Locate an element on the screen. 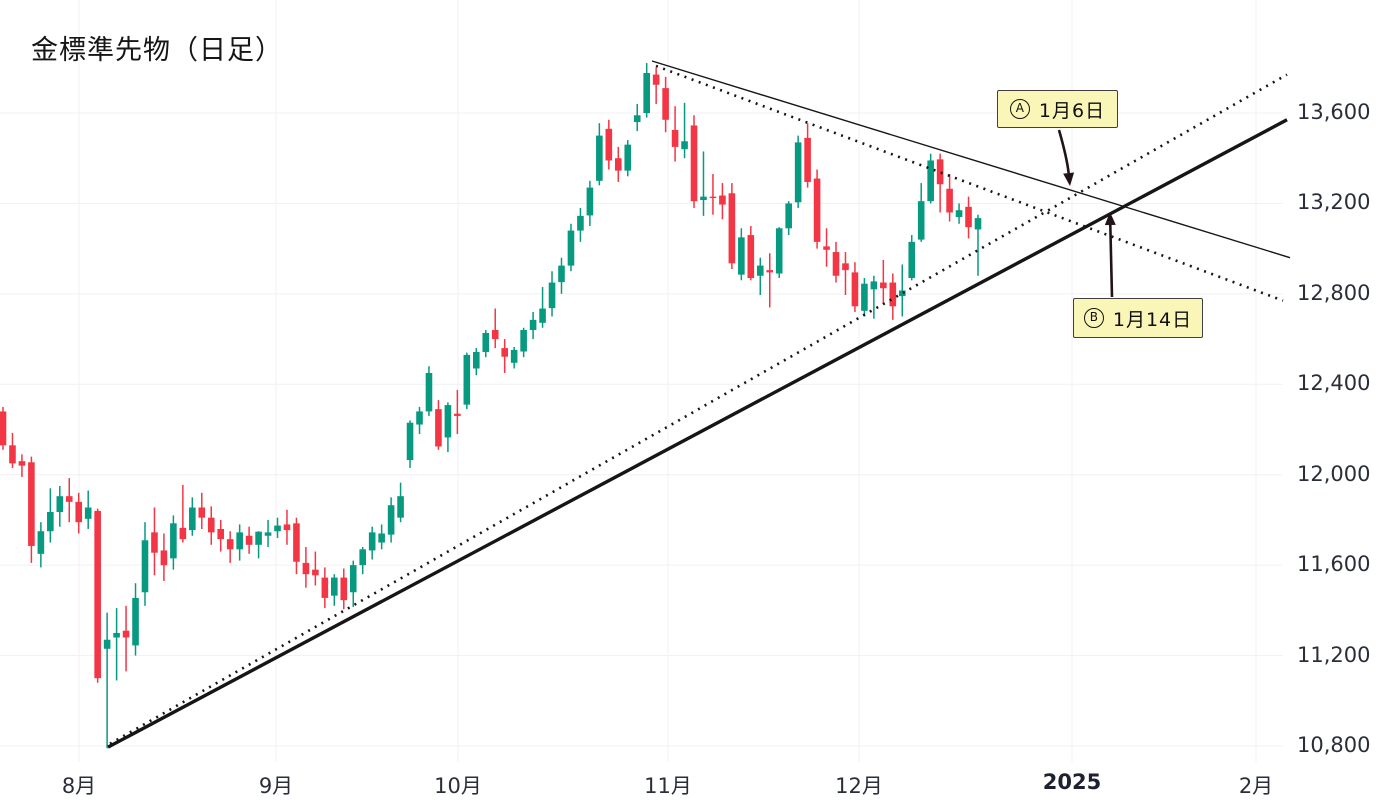  annotation-b-text: 1月14日 is located at coordinates (1152, 319).